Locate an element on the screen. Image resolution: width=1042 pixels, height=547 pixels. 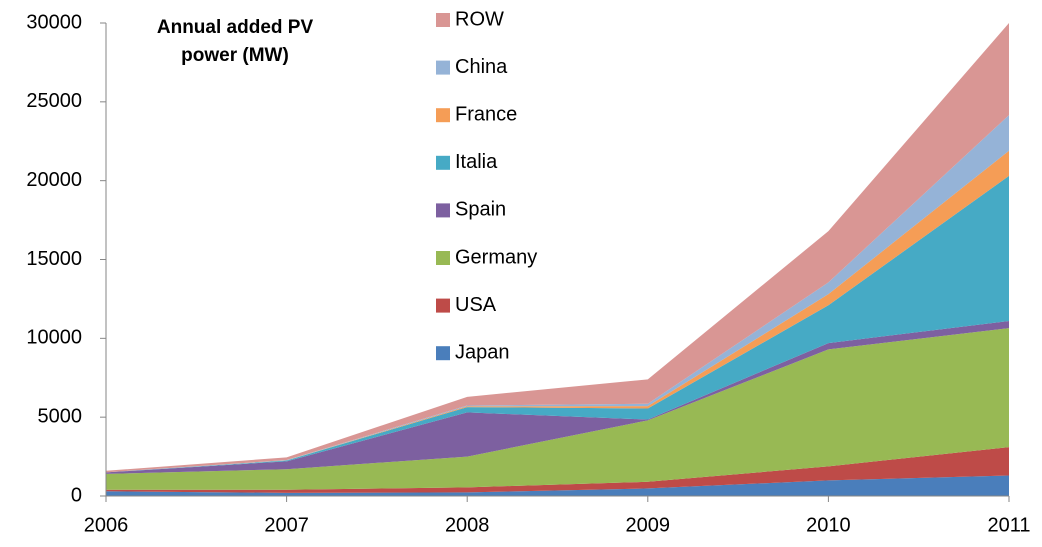
y-tick-label: 15000 is located at coordinates (54, 259).